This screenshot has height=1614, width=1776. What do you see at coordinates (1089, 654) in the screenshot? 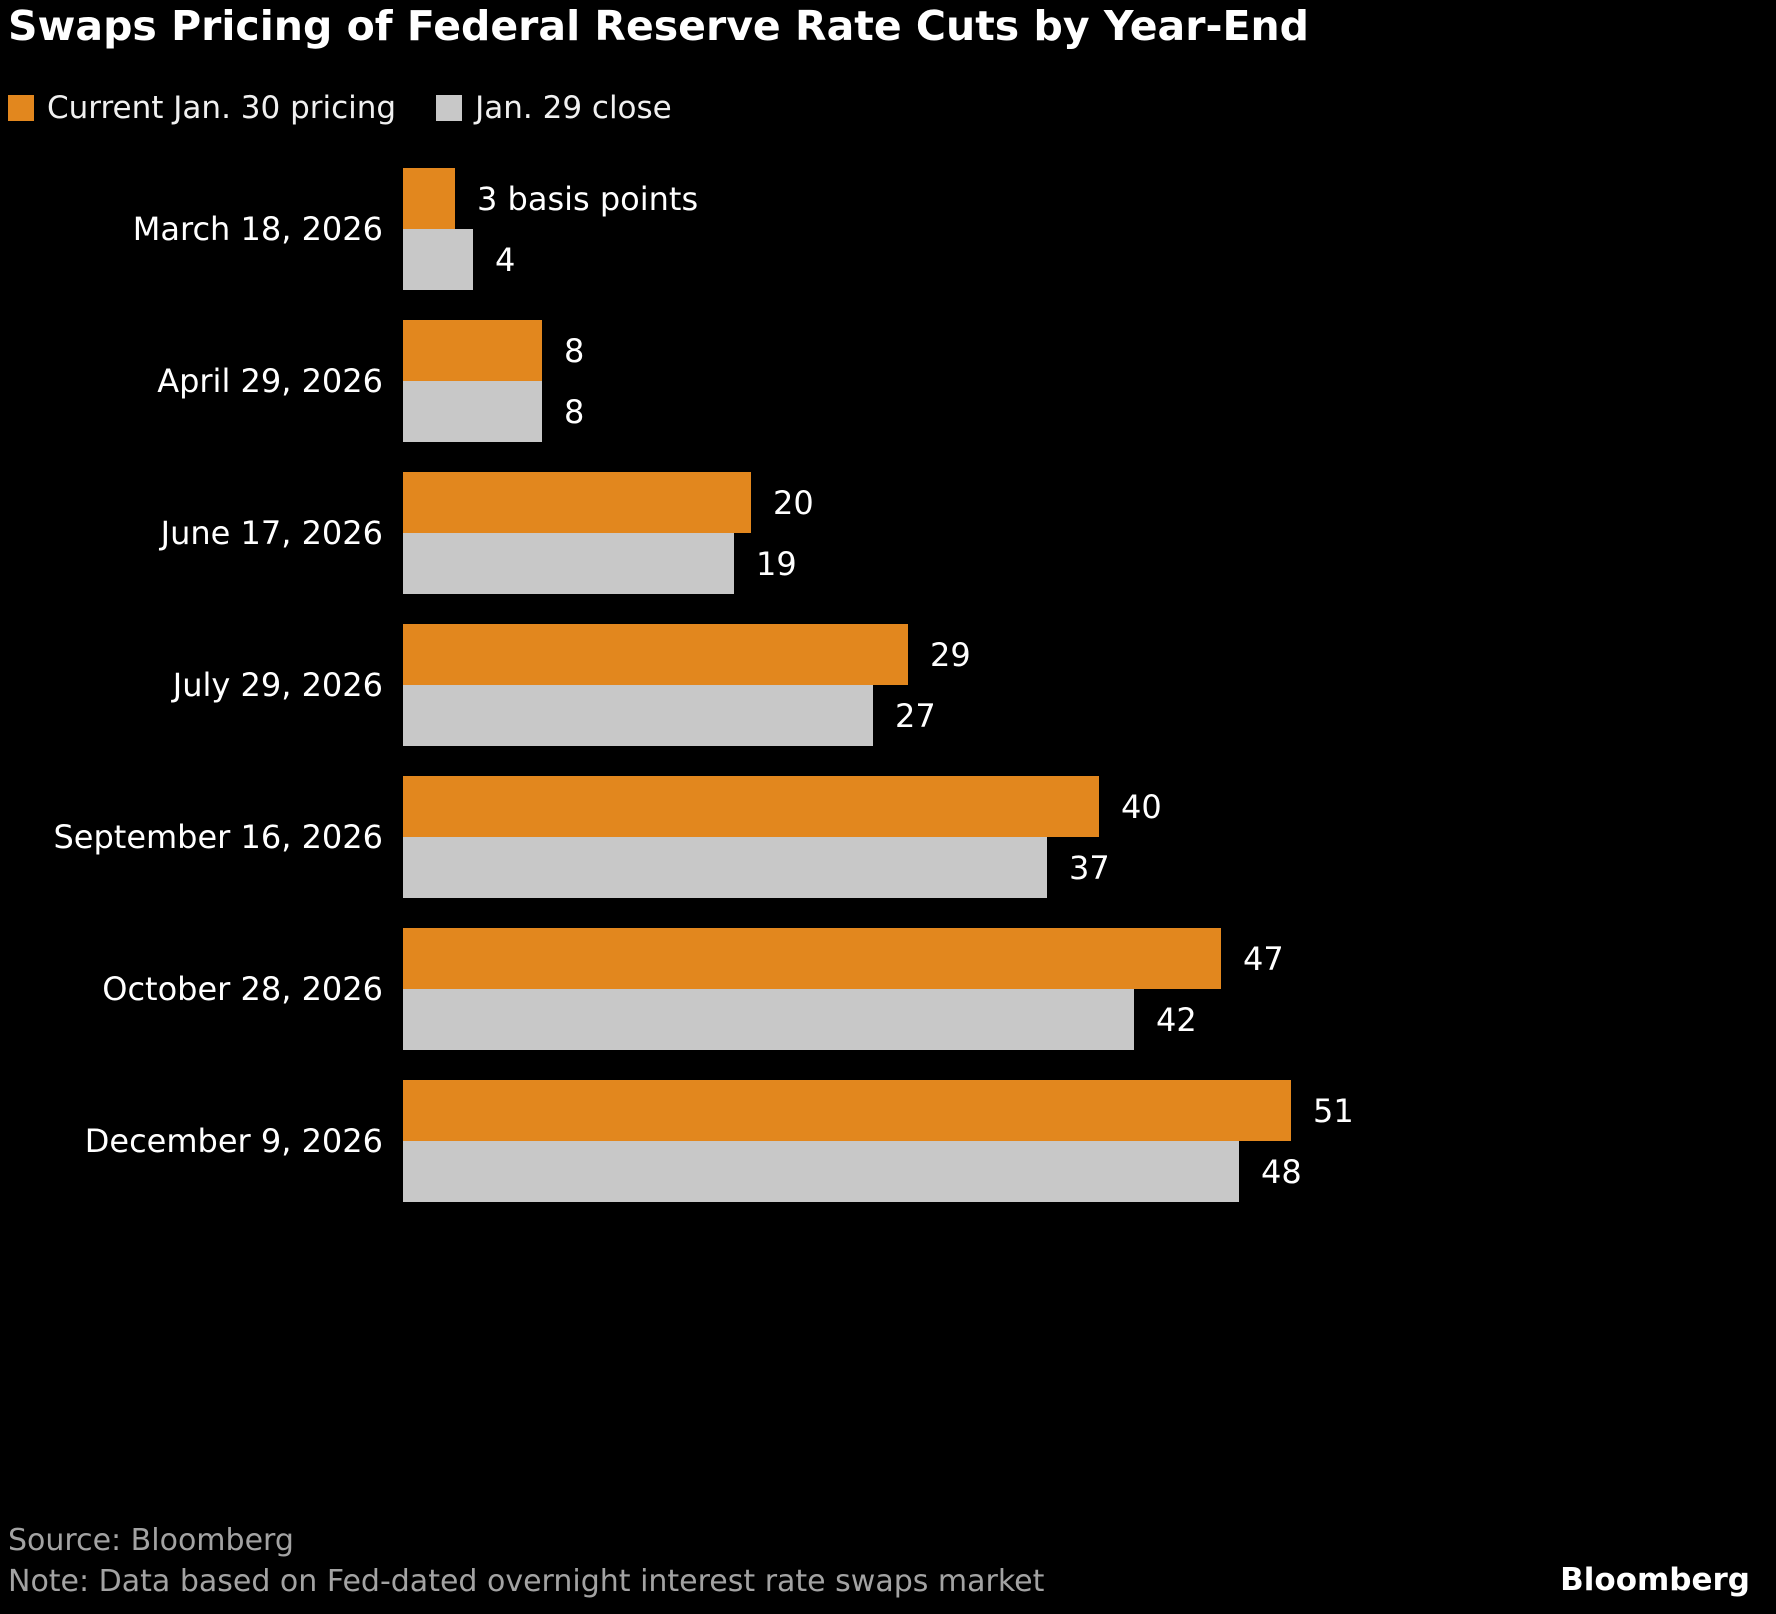
I see `bar-row: 29` at bounding box center [1089, 654].